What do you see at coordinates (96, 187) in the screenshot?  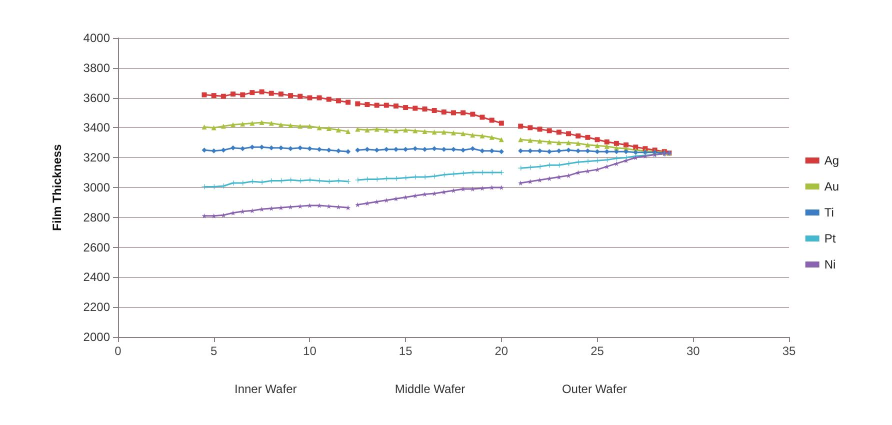 I see `y-tick-label: 3000` at bounding box center [96, 187].